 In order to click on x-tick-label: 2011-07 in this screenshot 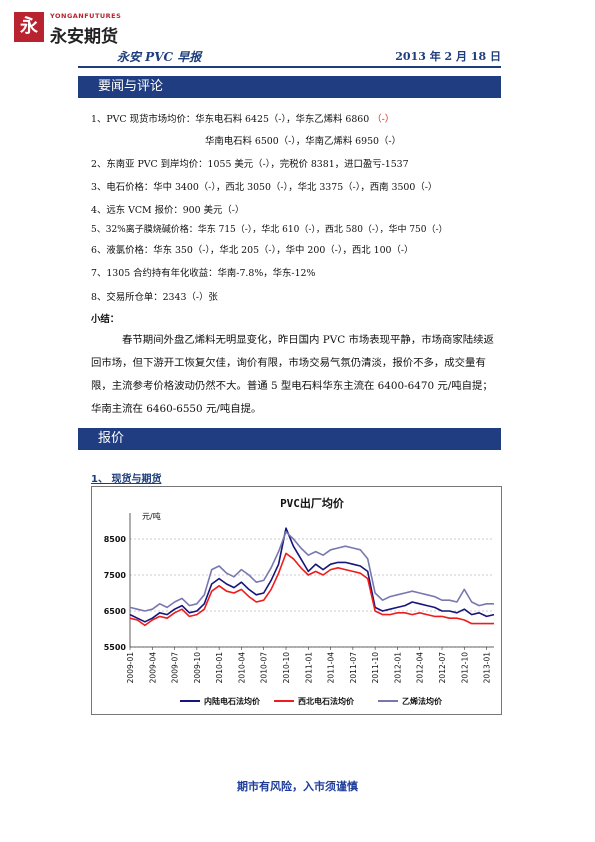, I will do `click(353, 668)`.